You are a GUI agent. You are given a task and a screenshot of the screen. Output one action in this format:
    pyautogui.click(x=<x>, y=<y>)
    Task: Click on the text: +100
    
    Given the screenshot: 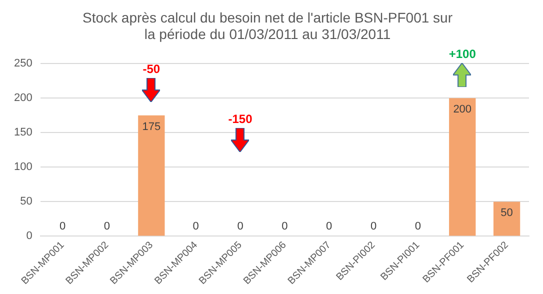 What is the action you would take?
    pyautogui.click(x=462, y=53)
    